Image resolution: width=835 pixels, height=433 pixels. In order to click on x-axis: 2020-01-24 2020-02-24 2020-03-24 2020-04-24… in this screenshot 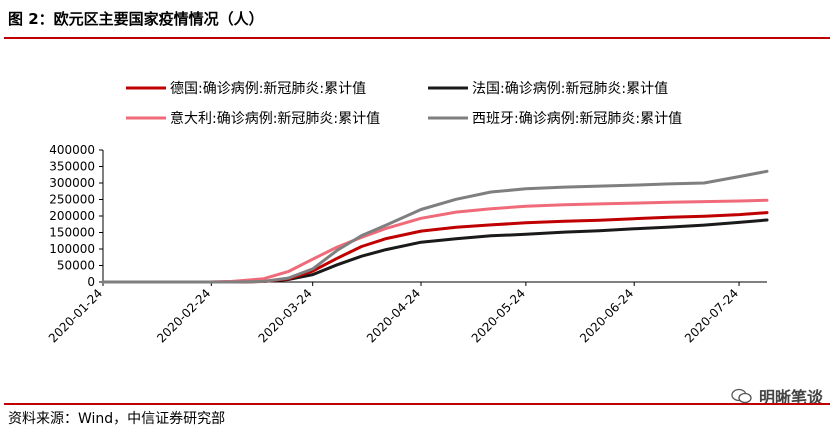, I will do `click(406, 313)`.